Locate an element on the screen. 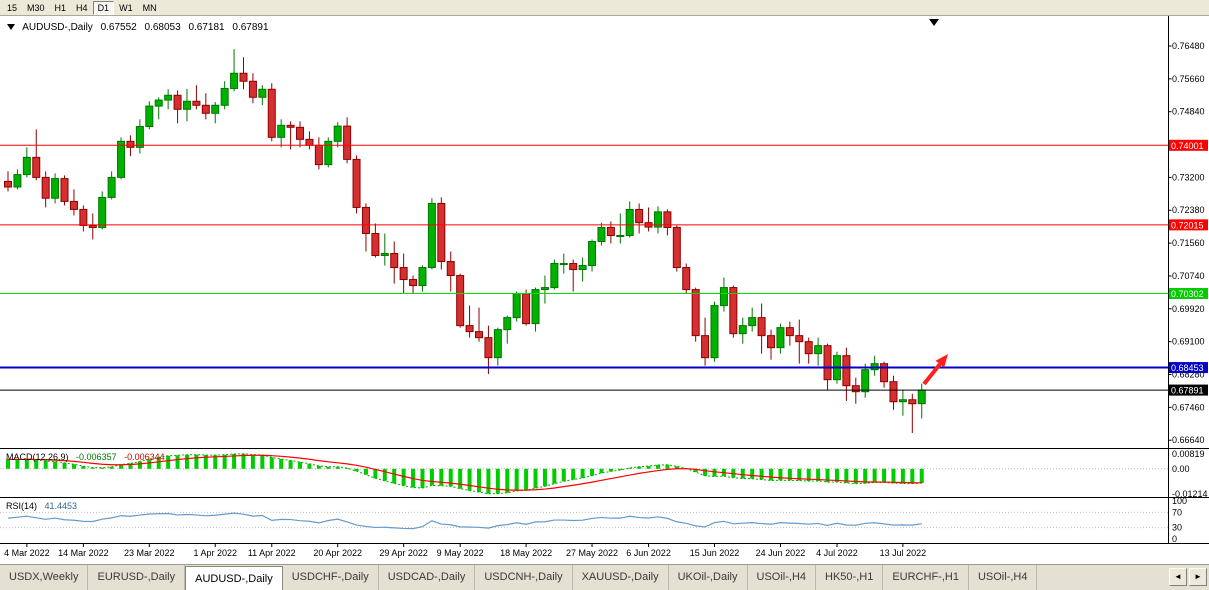  price-tick-label: 0.66640 is located at coordinates (1188, 440).